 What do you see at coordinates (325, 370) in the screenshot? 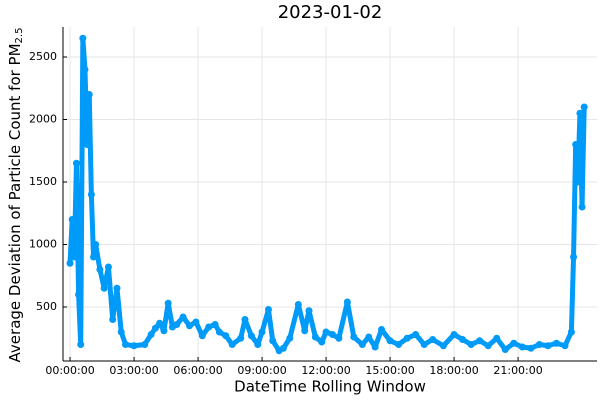
I see `x-tick-label: 12:00:00` at bounding box center [325, 370].